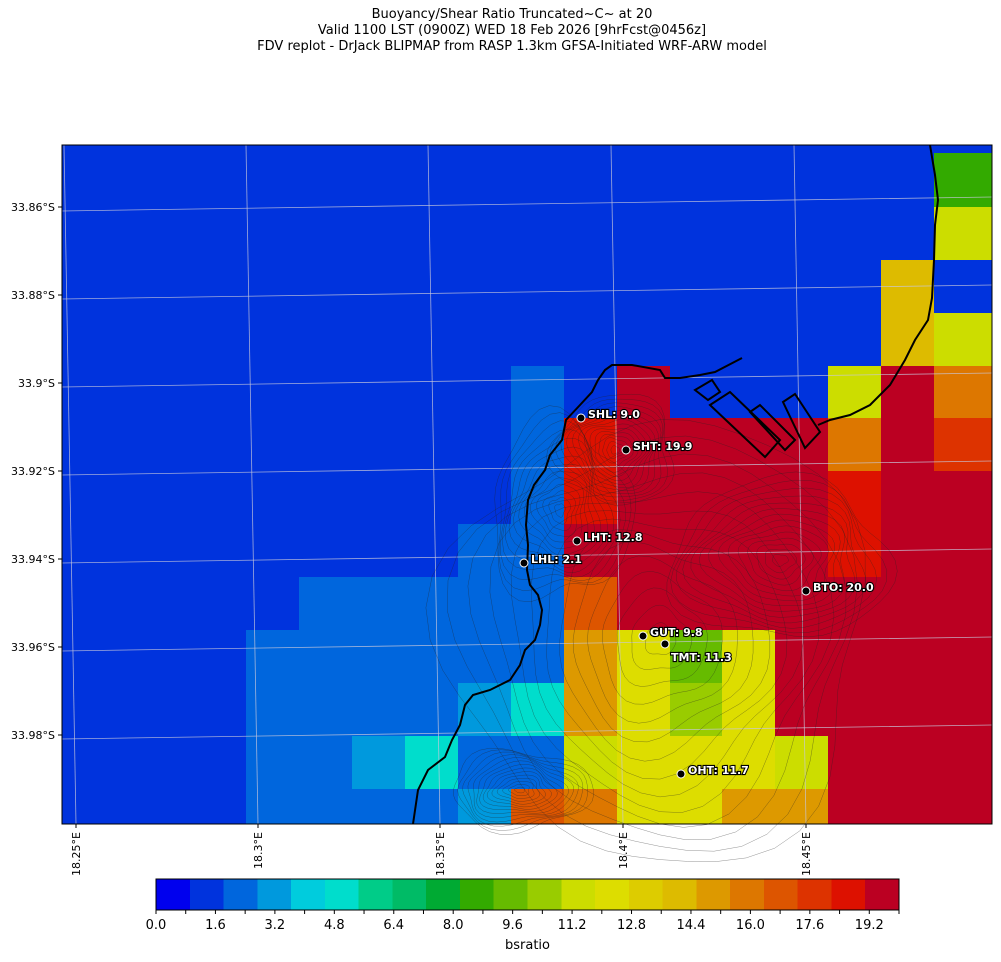 The width and height of the screenshot is (1001, 962). Describe the element at coordinates (869, 925) in the screenshot. I see `colorbar-tick-label: 19.2` at that location.